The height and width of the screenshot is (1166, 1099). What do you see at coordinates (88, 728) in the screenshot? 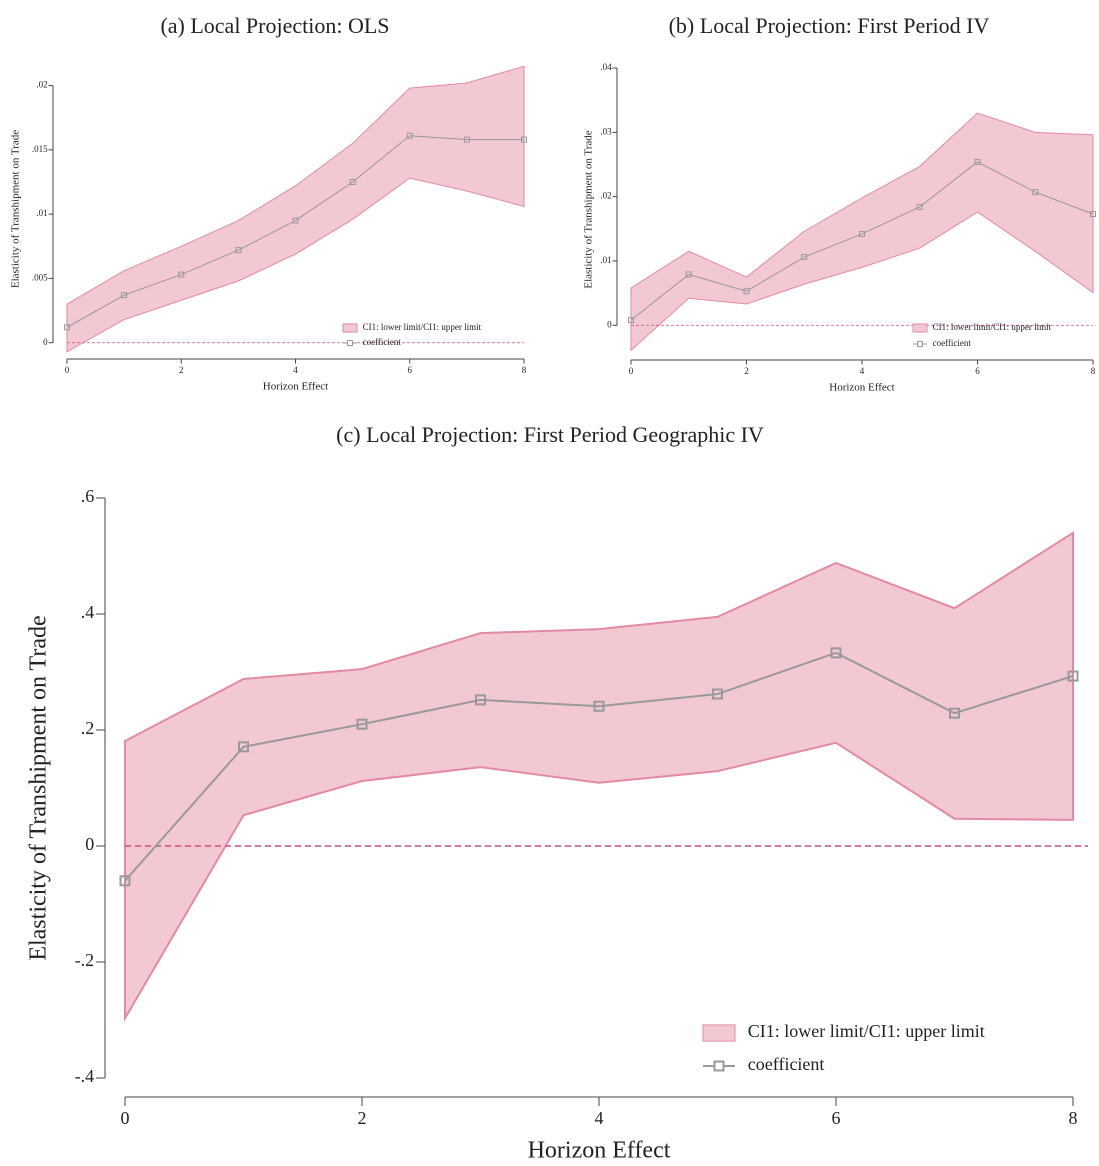
I see `y-tick-label: .2` at bounding box center [88, 728].